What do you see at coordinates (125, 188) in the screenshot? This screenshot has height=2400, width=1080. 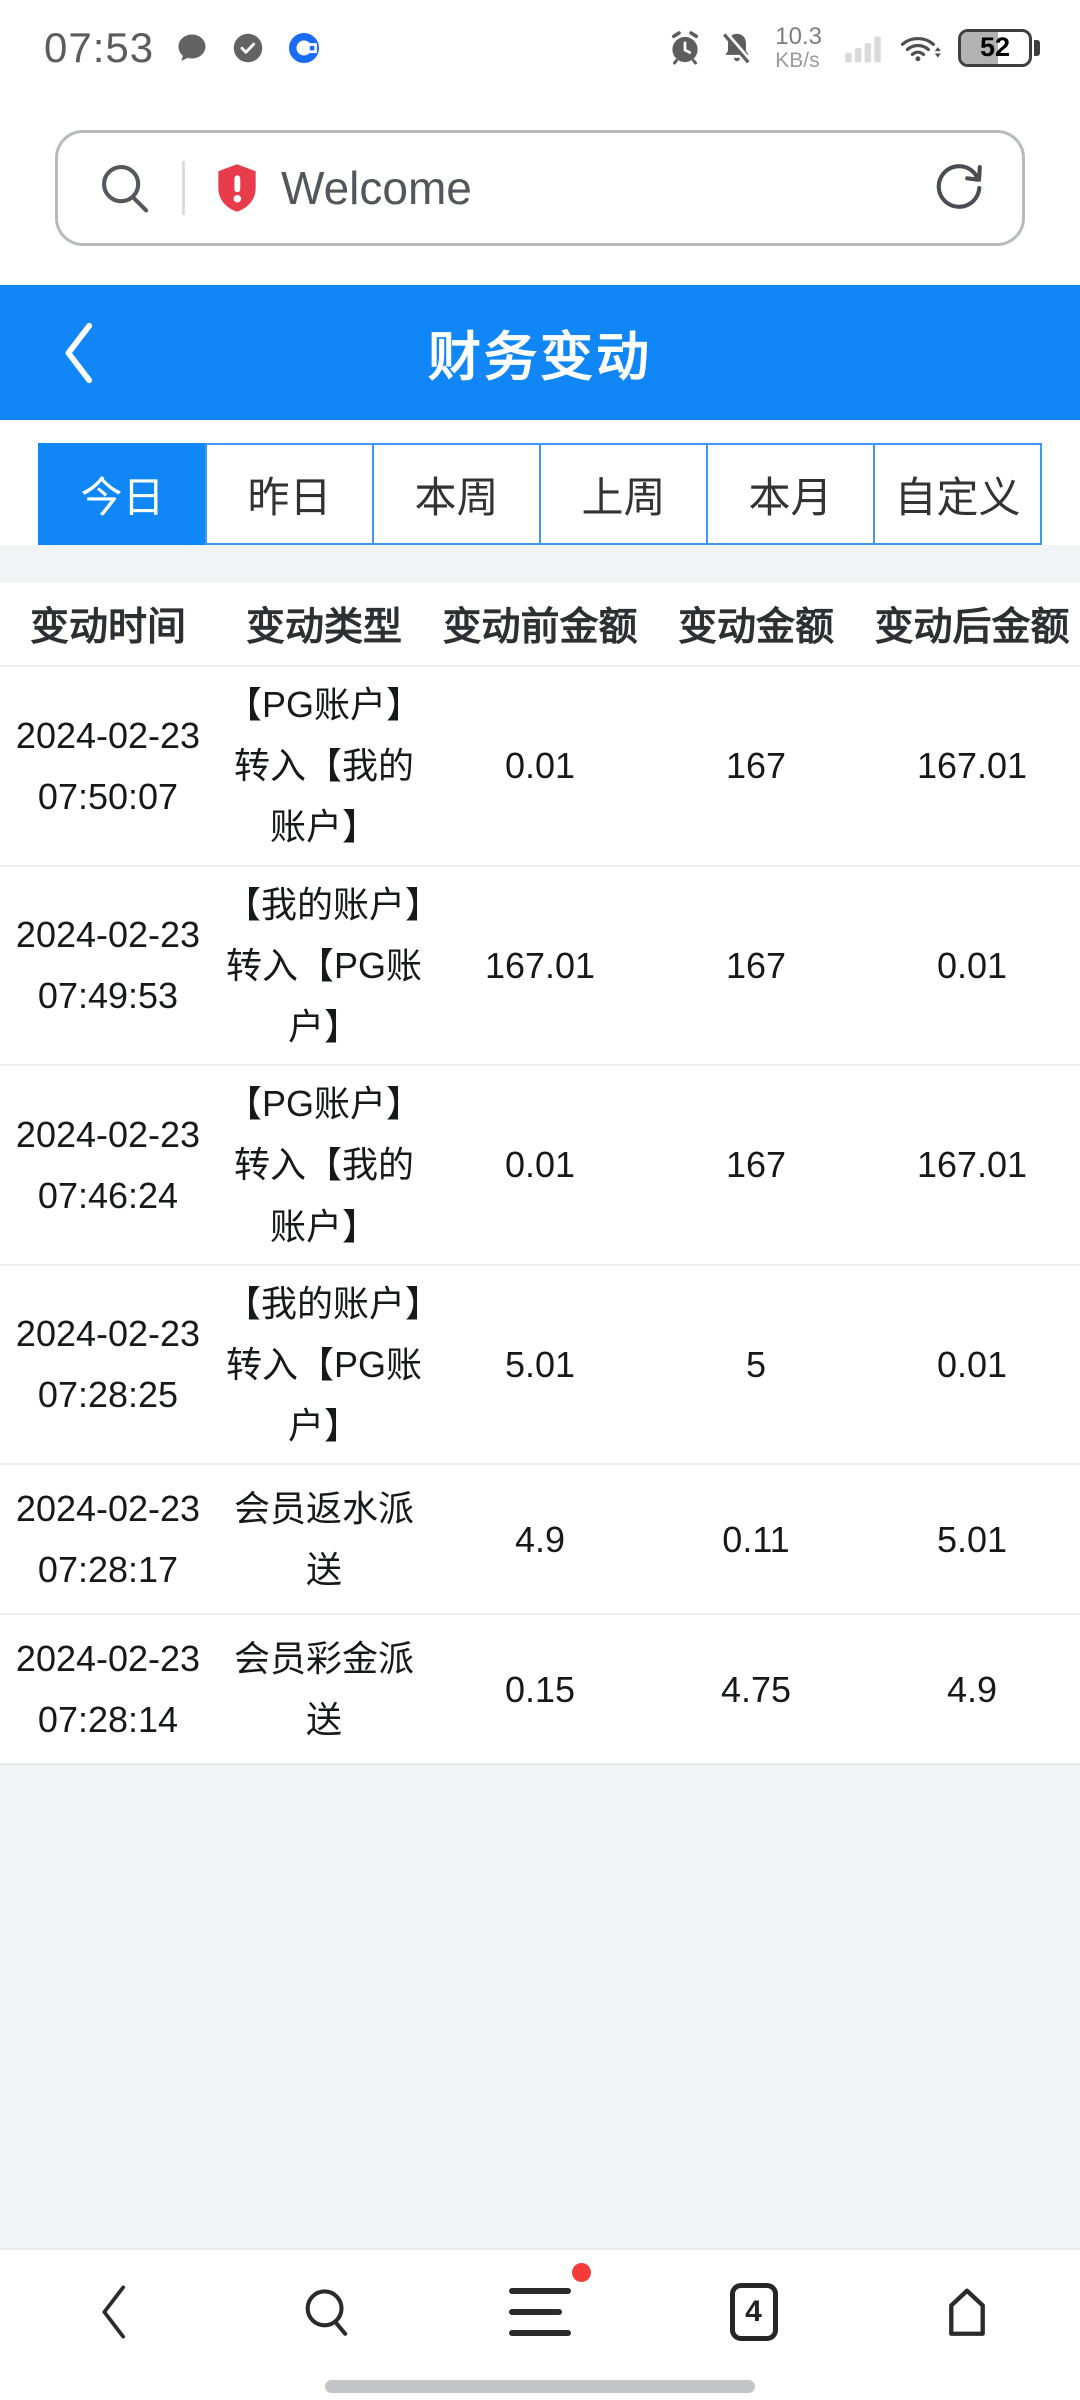 I see `search-icon` at bounding box center [125, 188].